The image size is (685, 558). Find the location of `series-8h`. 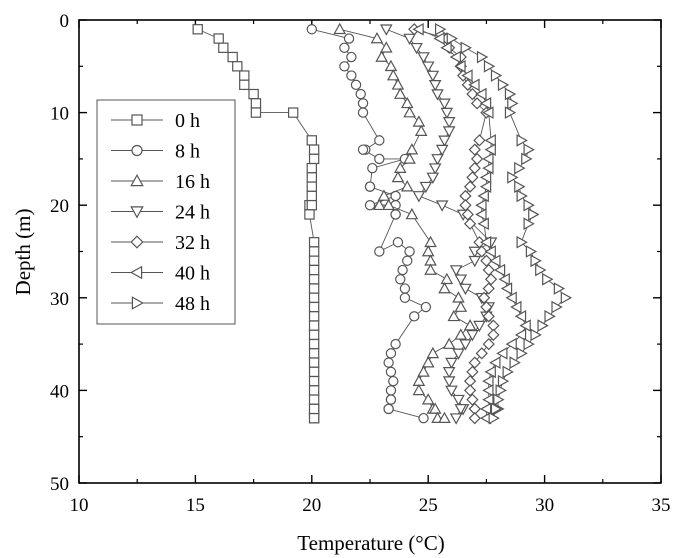

series-8h is located at coordinates (369, 224).